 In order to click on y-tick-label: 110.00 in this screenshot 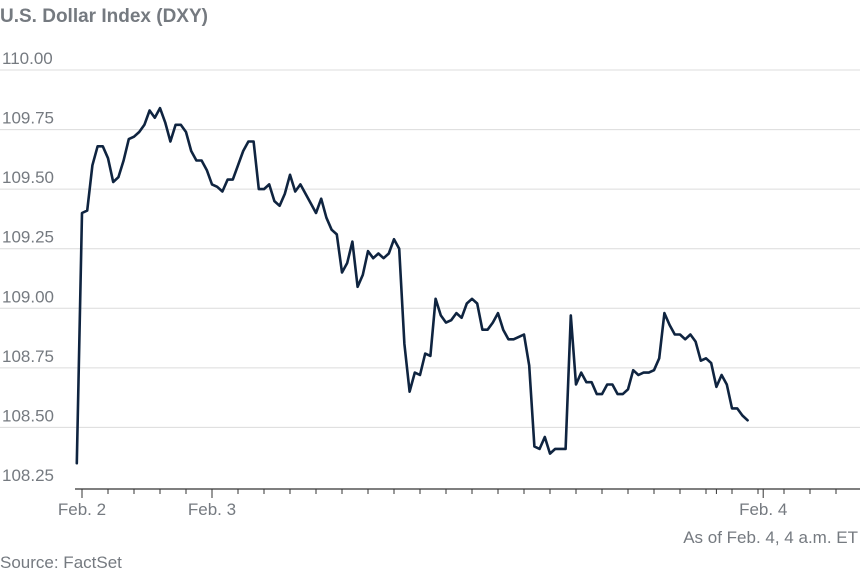, I will do `click(27, 58)`.